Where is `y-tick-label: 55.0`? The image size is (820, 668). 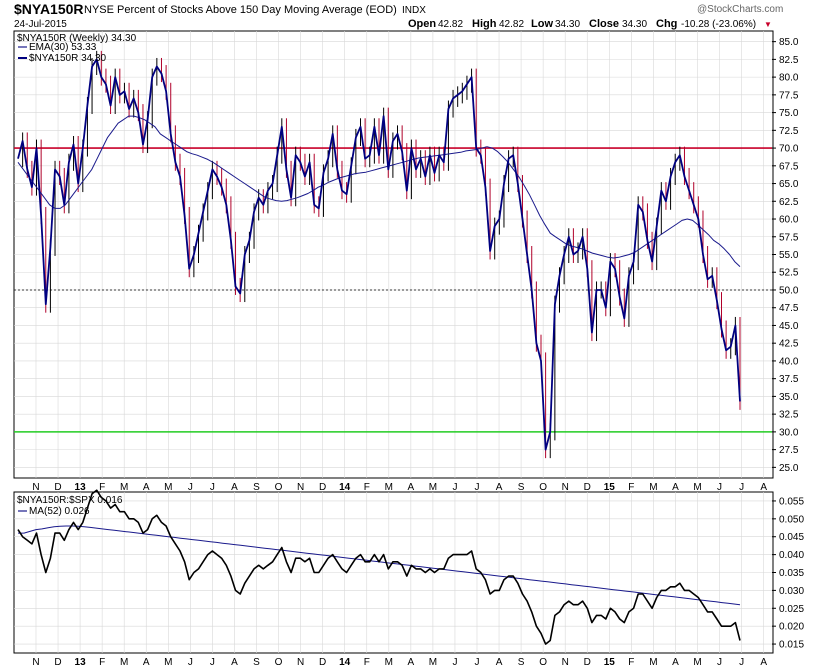
y-tick-label: 55.0 is located at coordinates (789, 255).